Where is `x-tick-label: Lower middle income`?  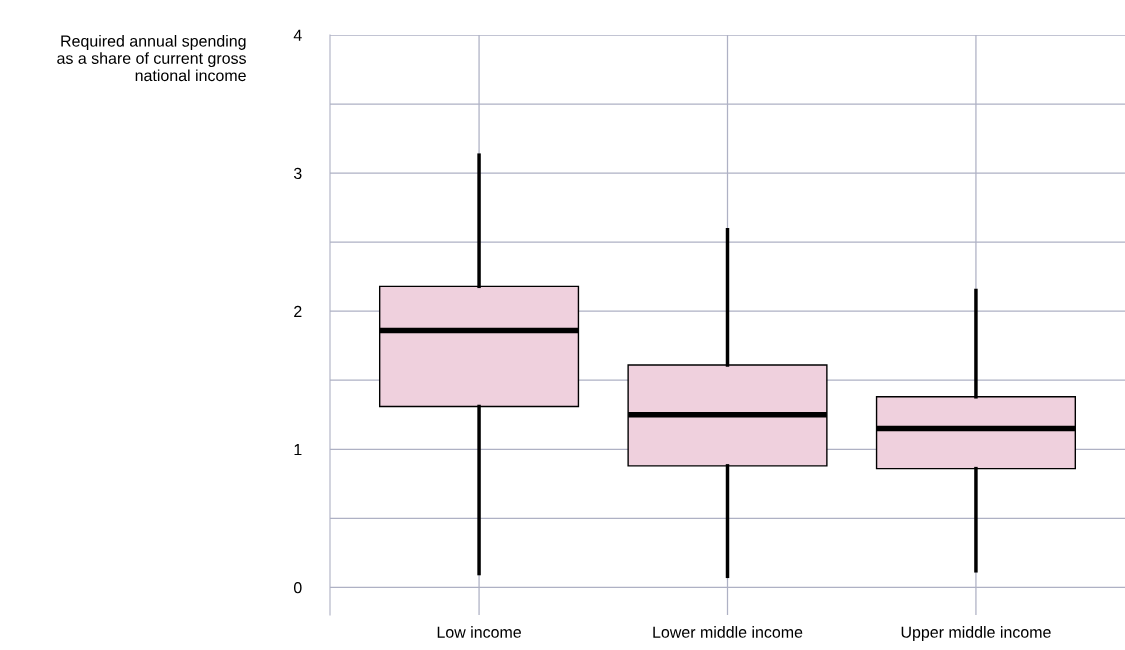 x-tick-label: Lower middle income is located at coordinates (728, 632).